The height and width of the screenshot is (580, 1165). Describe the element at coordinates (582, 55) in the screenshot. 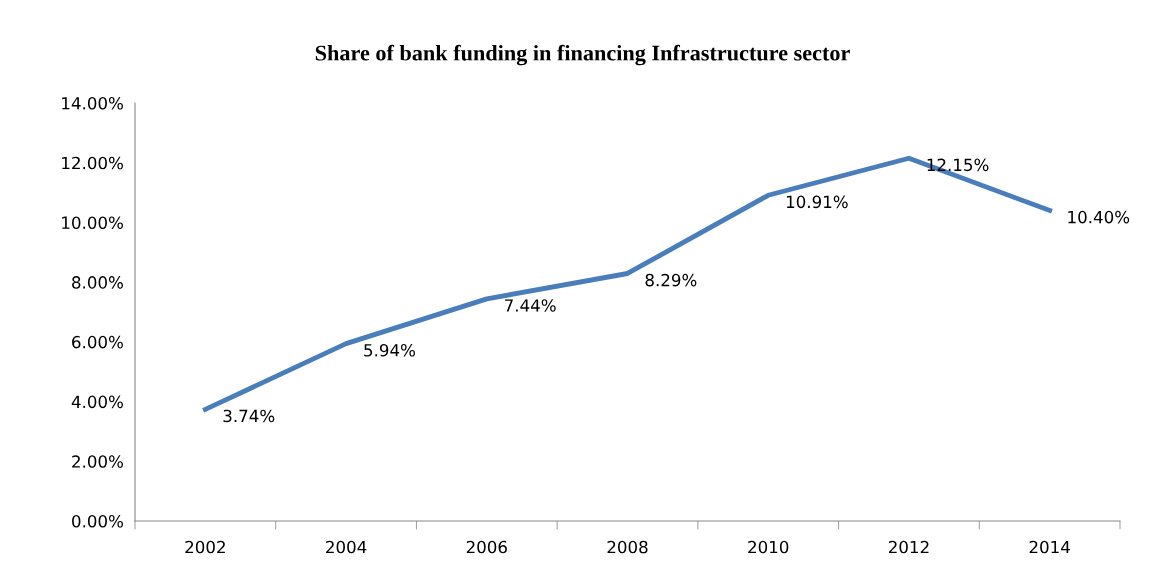

I see `chart-title: Share of bank funding in financing Infrastructure sector` at that location.